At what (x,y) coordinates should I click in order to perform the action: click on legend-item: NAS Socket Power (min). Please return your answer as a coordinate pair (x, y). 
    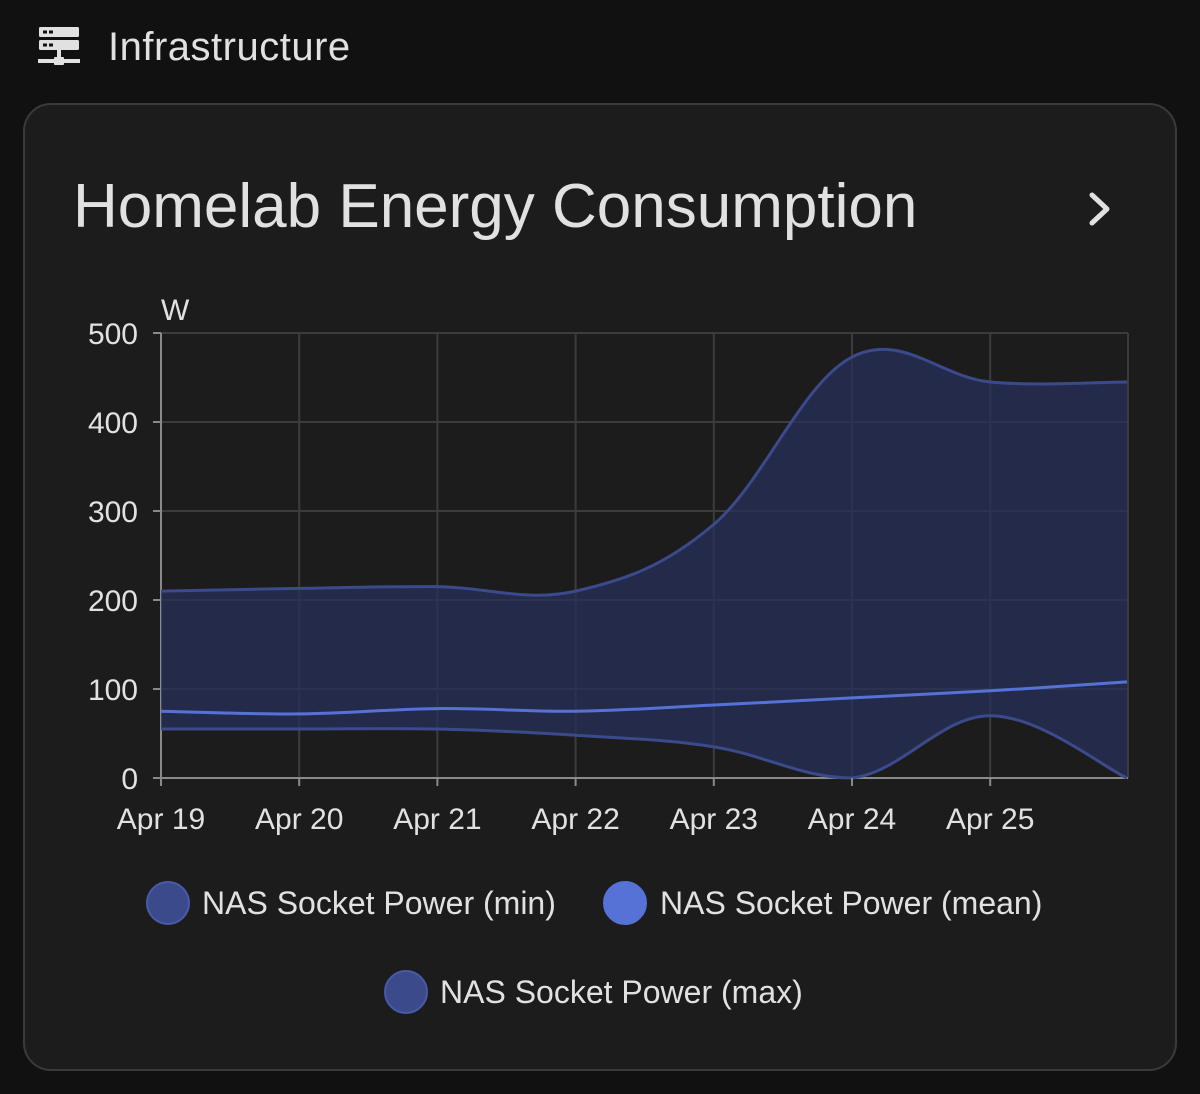
    Looking at the image, I should click on (351, 903).